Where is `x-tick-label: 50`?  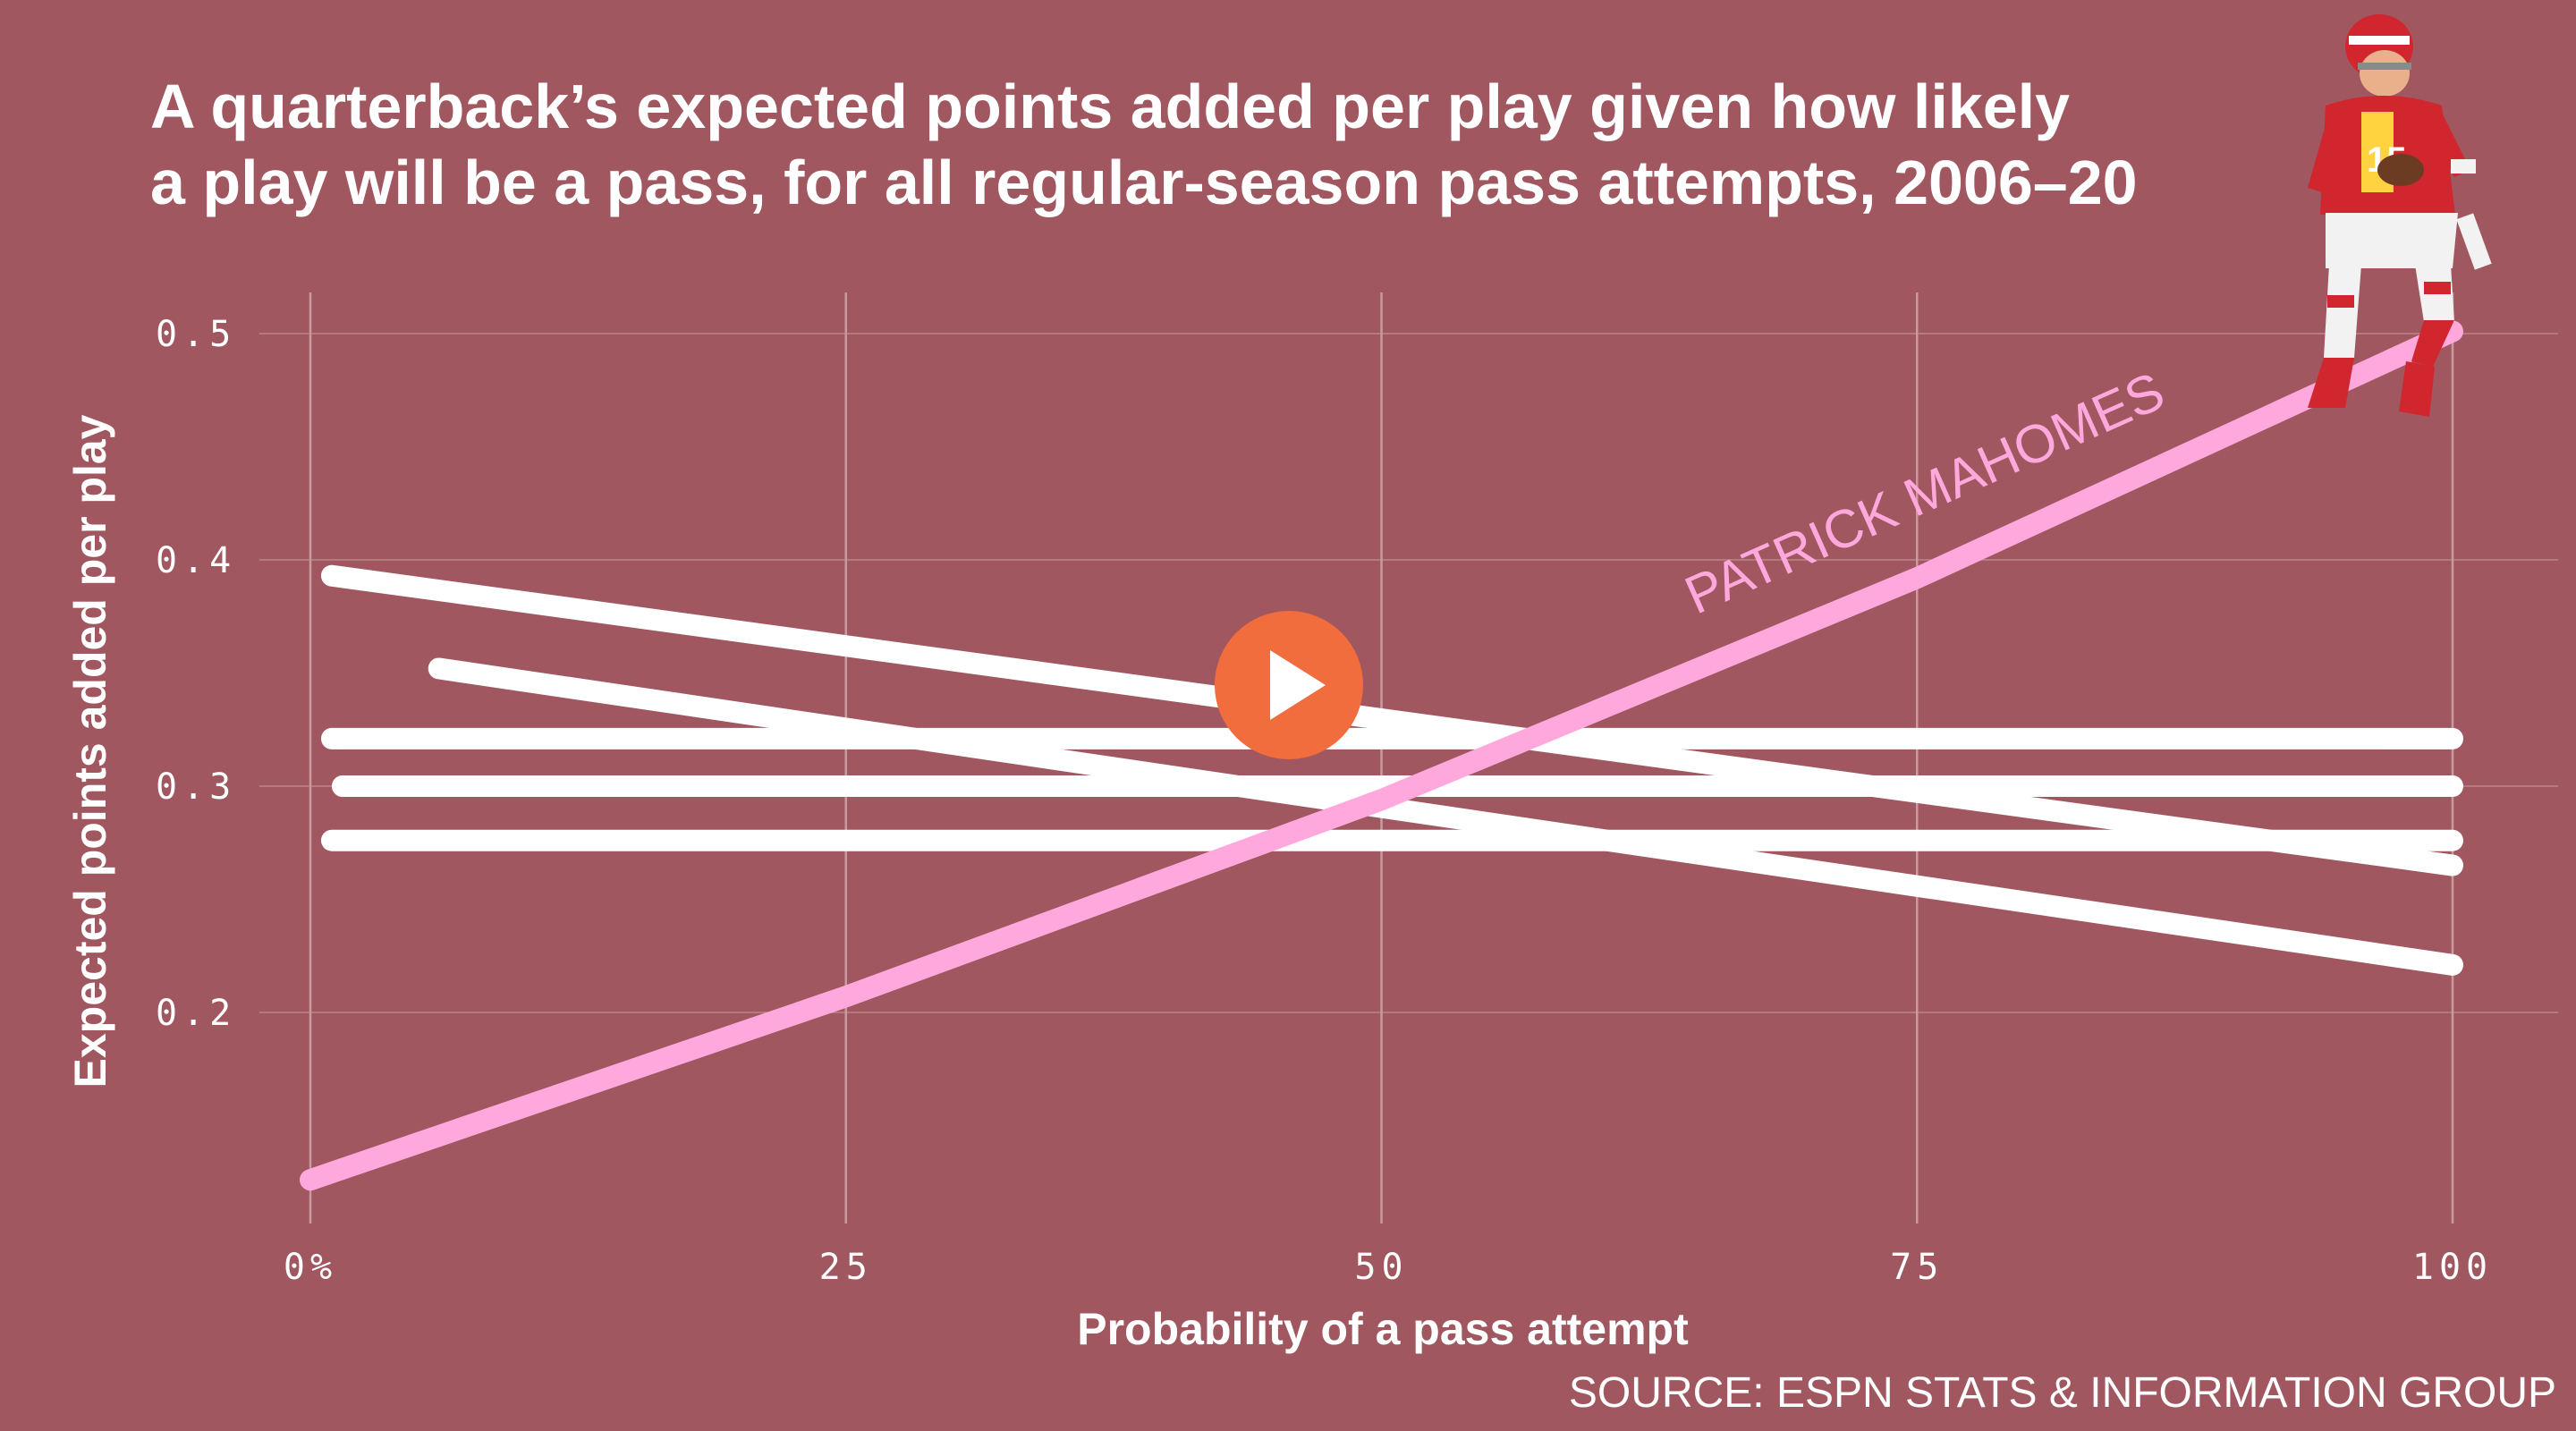
x-tick-label: 50 is located at coordinates (1381, 1268).